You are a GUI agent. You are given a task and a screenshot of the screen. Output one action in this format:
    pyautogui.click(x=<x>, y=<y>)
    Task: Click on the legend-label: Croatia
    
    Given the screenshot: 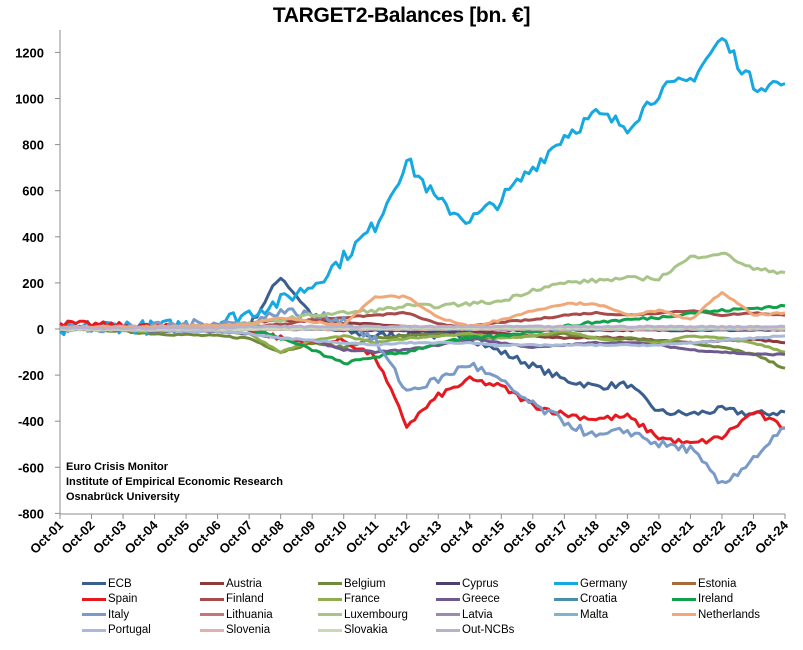 What is the action you would take?
    pyautogui.click(x=599, y=599)
    